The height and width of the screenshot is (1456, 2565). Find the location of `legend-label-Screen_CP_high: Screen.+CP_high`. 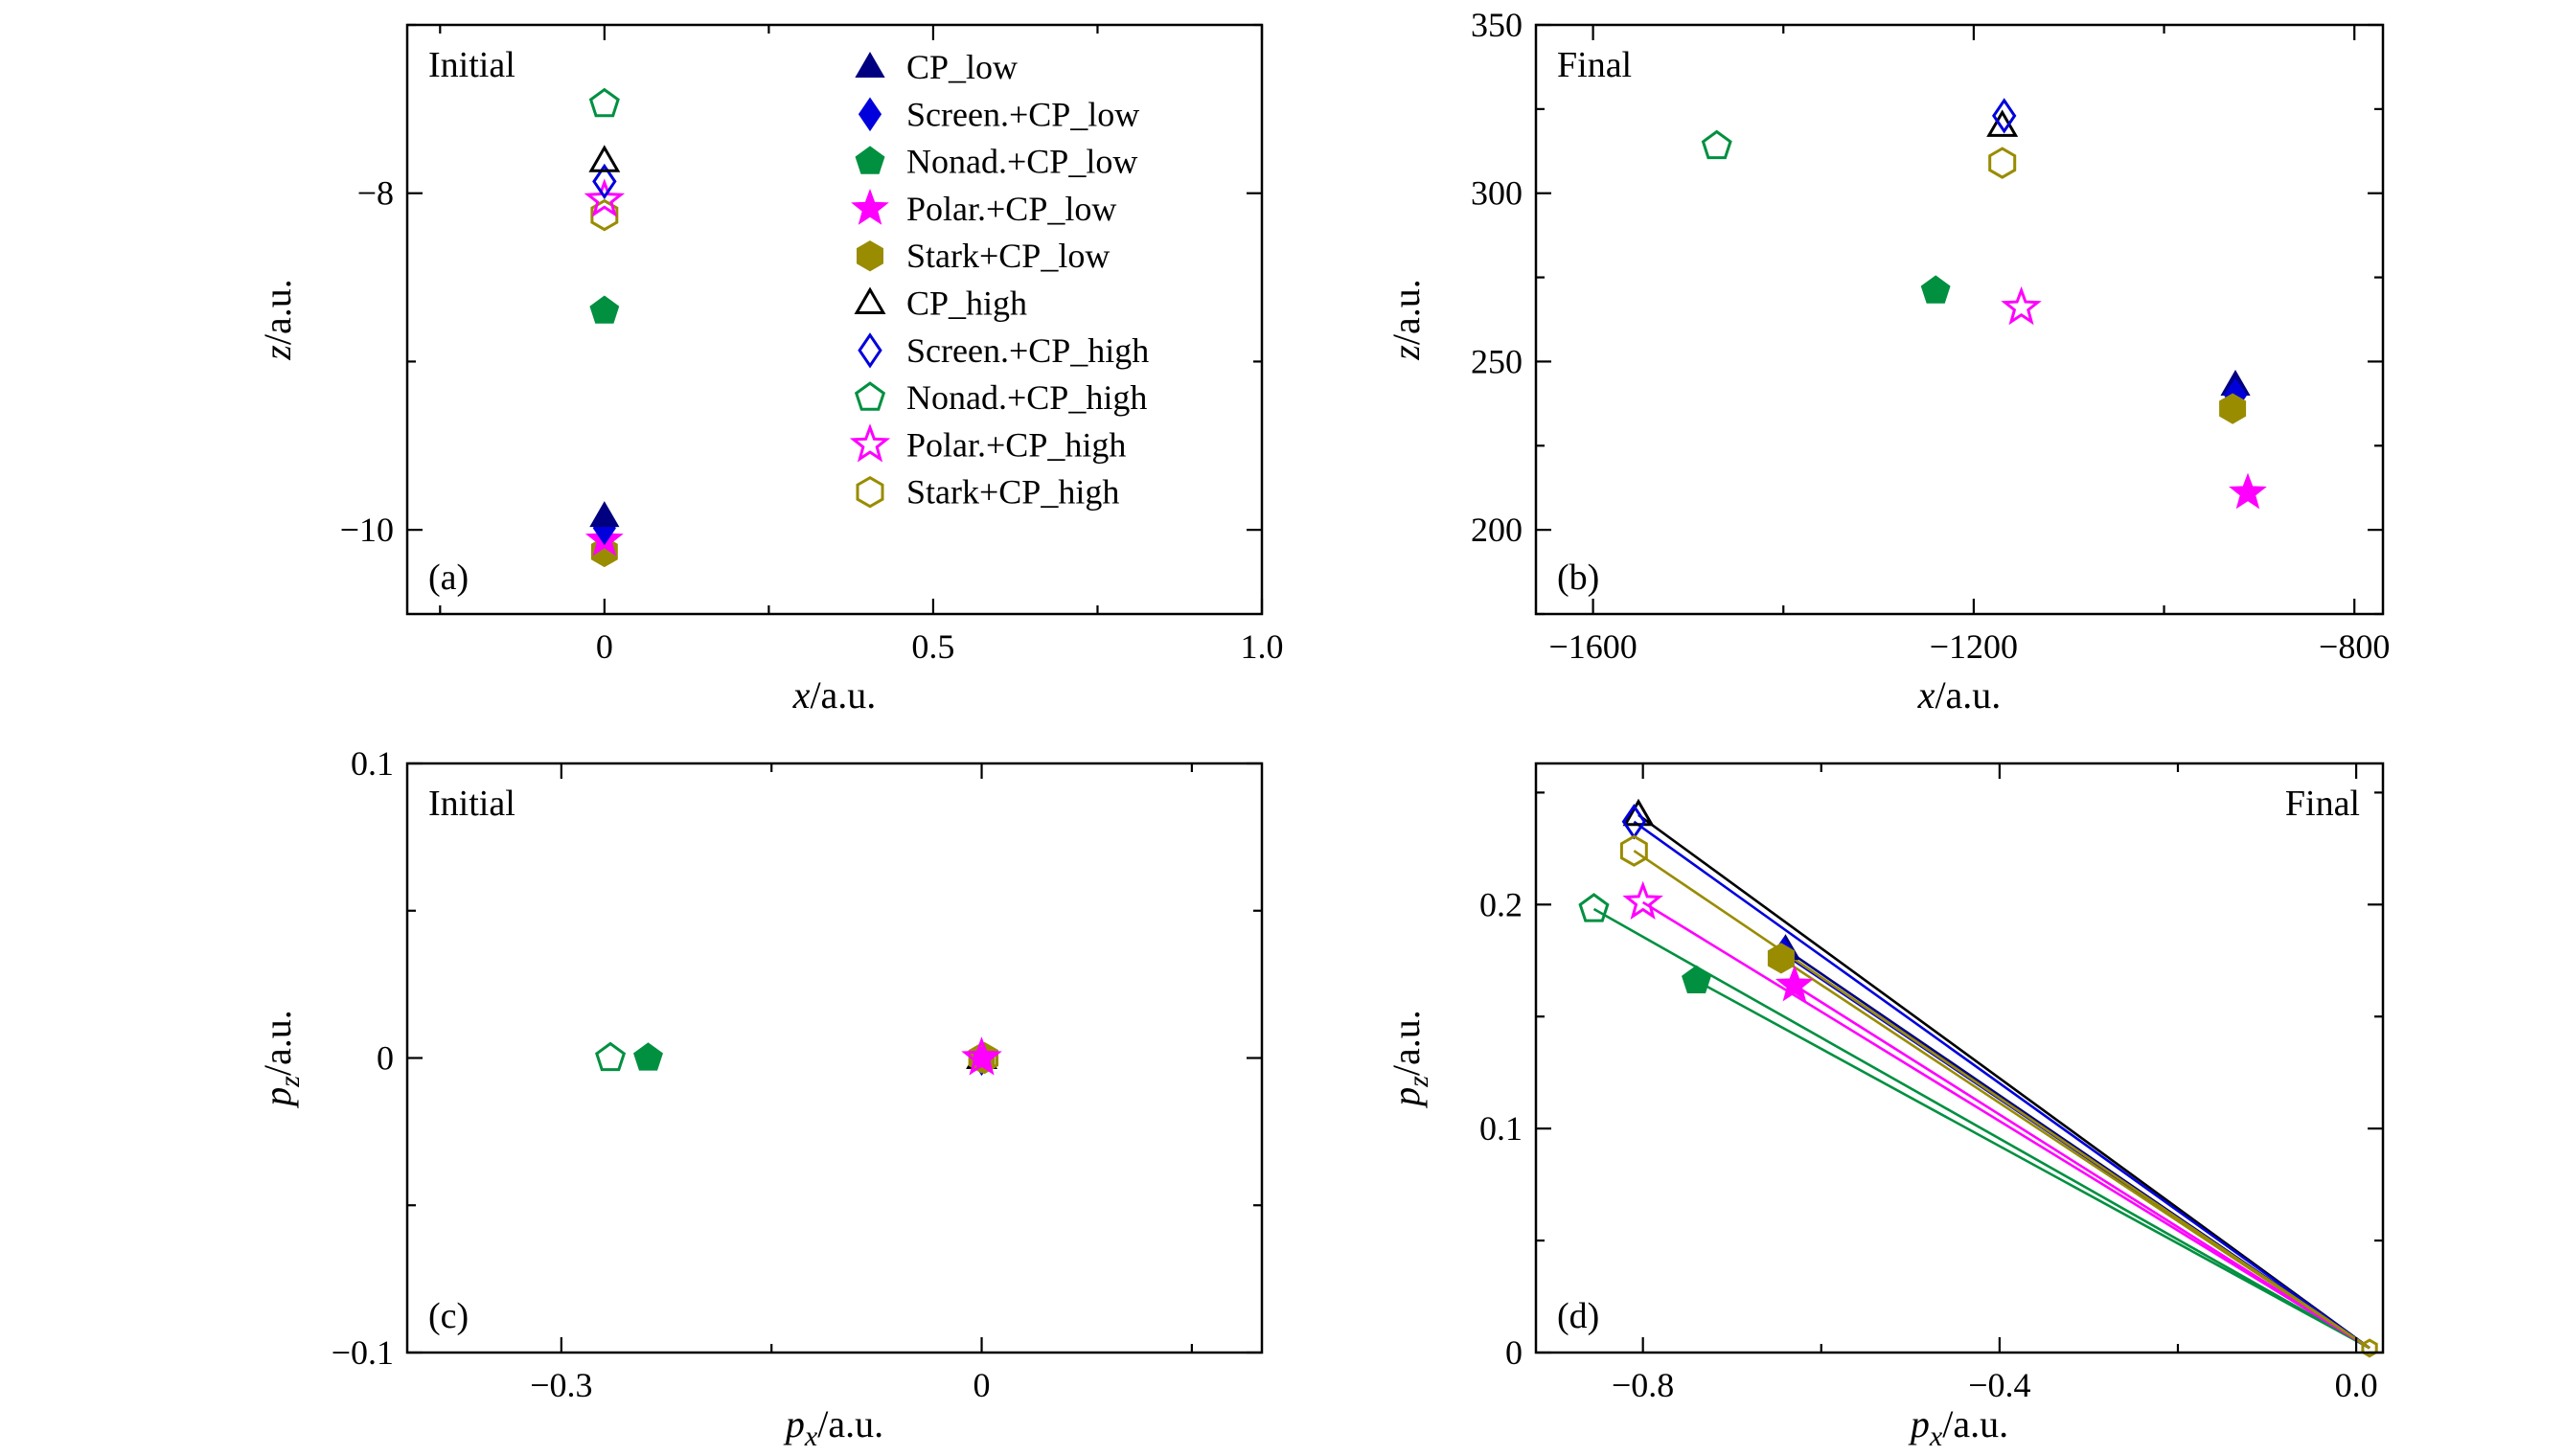

legend-label-Screen_CP_high: Screen.+CP_high is located at coordinates (1027, 350).